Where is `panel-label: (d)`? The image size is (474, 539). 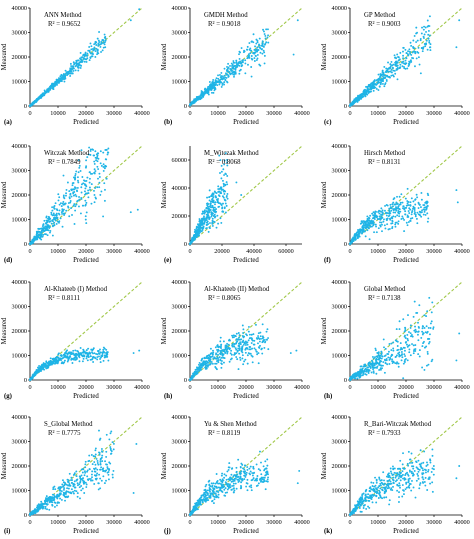 panel-label: (d) is located at coordinates (8, 260).